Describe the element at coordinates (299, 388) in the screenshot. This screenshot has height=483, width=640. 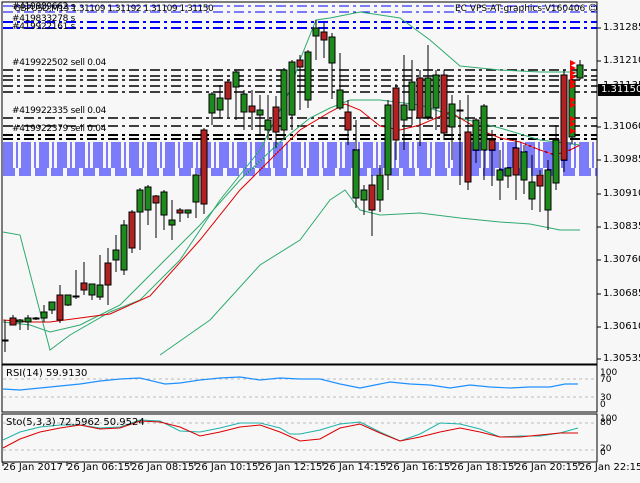
I see `rsi-pane-border` at that location.